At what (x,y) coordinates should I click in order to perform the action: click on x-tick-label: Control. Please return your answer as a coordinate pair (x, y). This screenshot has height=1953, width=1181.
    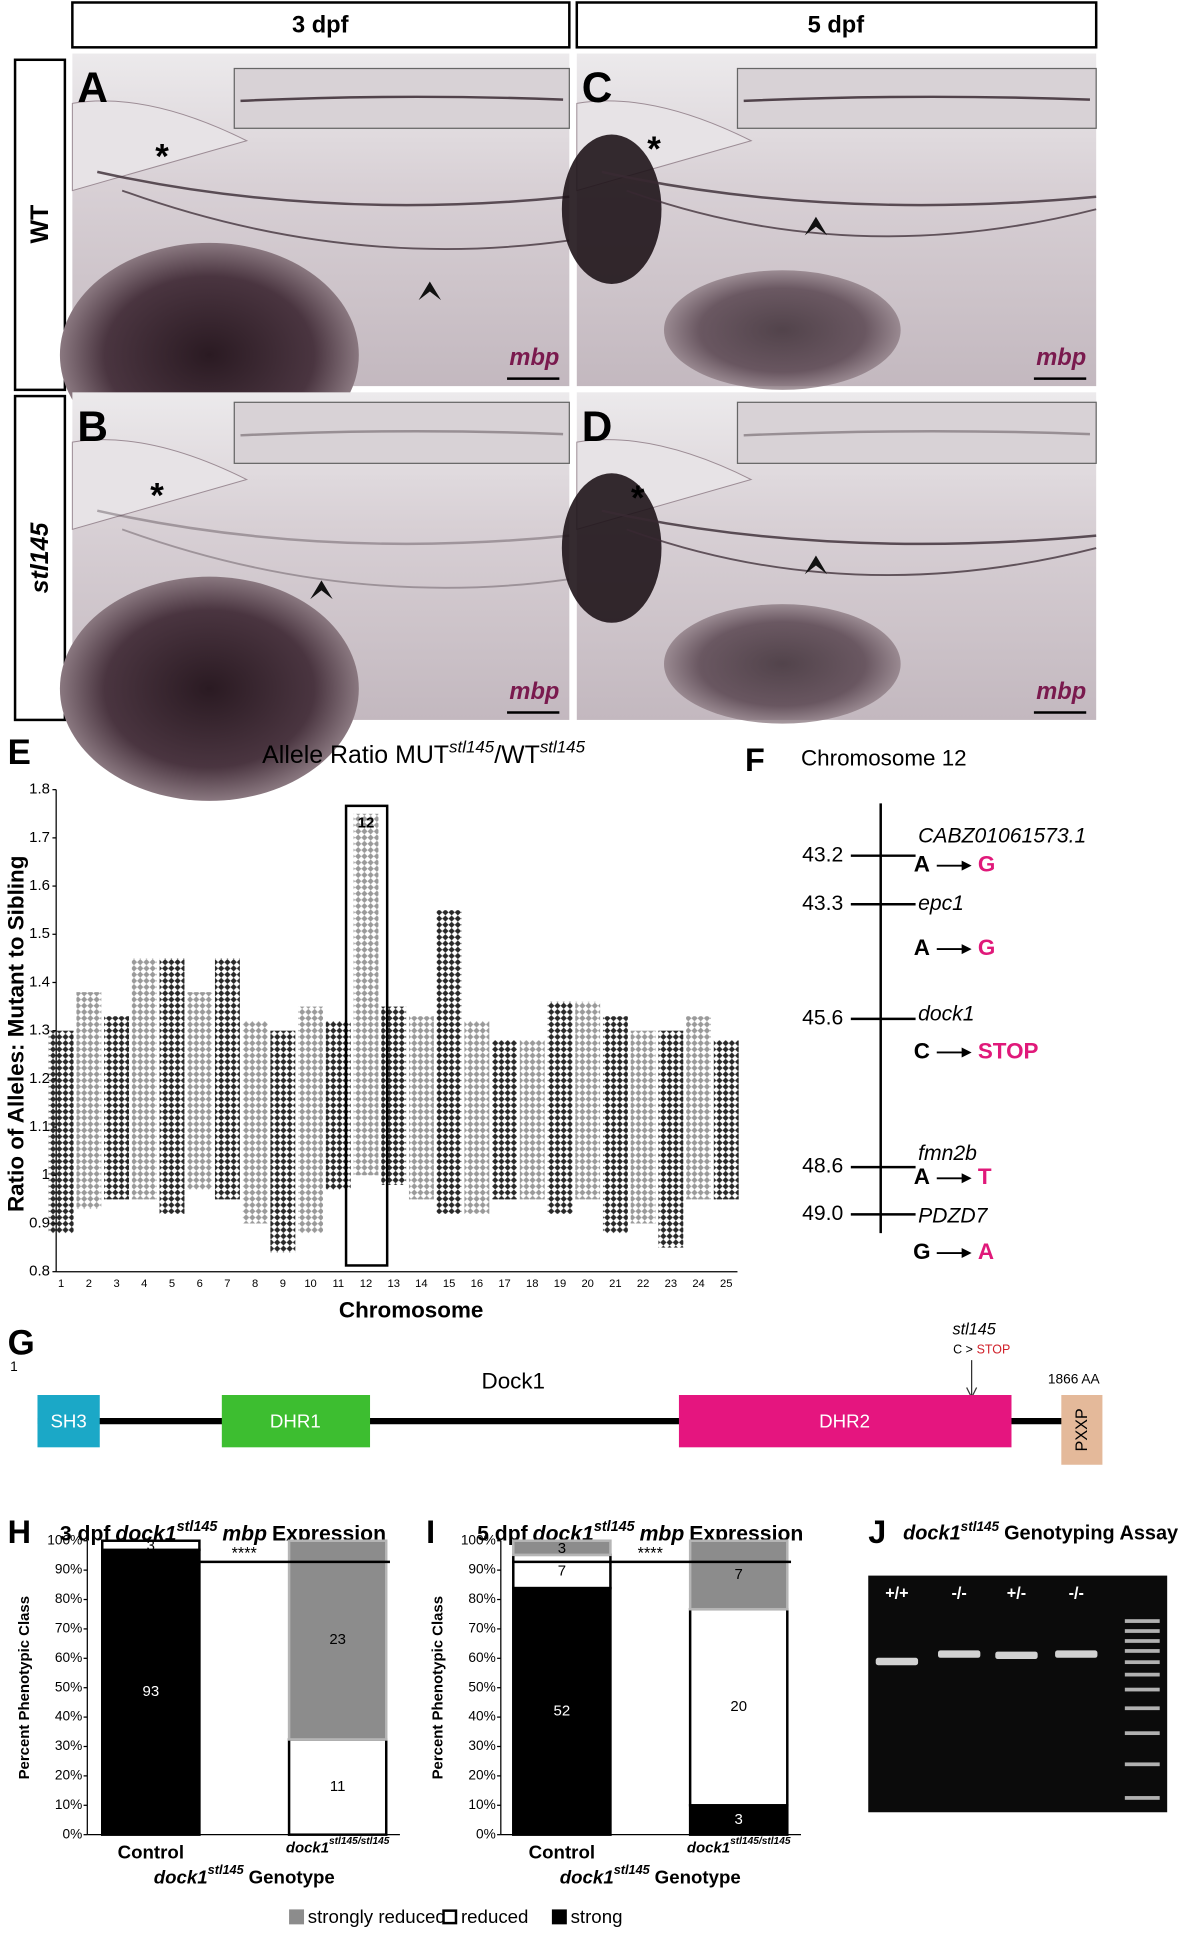
    Looking at the image, I should click on (562, 1851).